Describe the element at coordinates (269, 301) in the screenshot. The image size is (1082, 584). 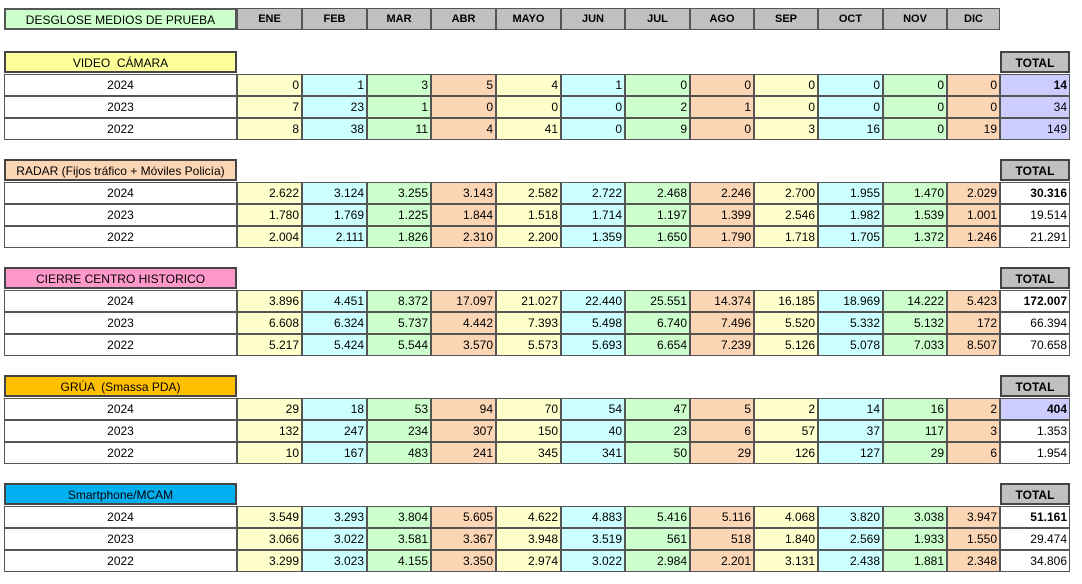
I see `value-cell: 3.896` at that location.